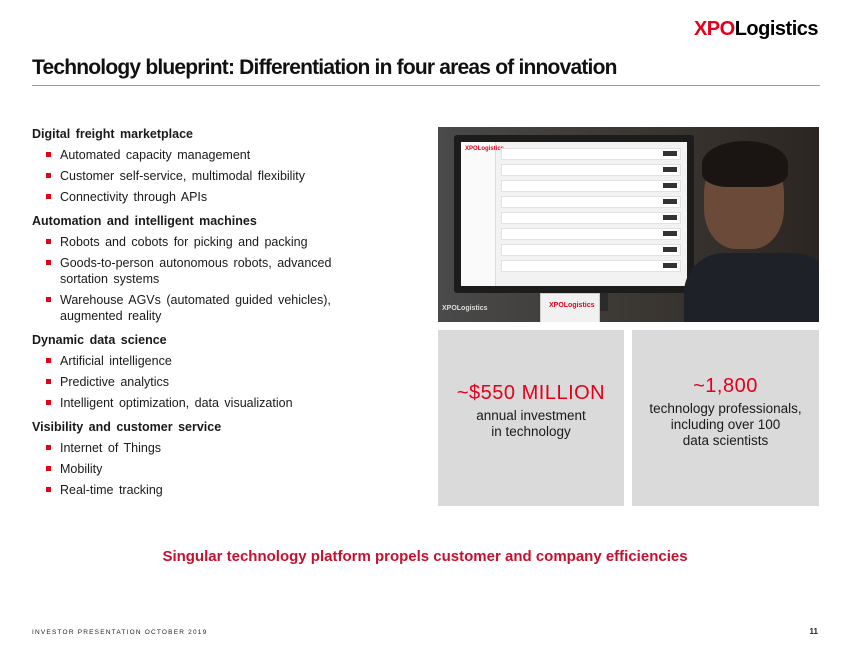 The image size is (850, 657). I want to click on stat-value: ~$550 MILLION, so click(531, 393).